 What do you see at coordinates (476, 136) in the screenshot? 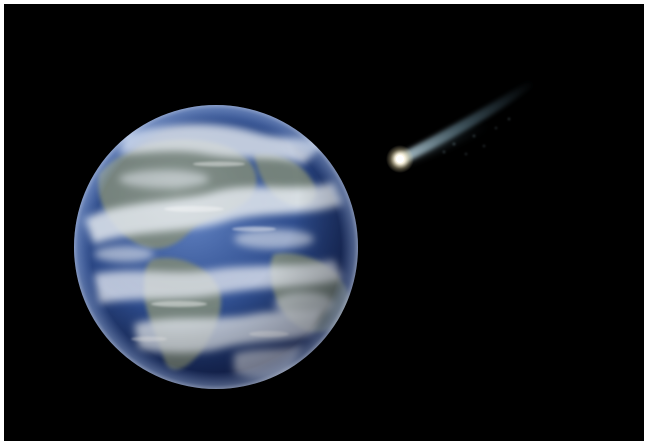
I see `comet-debris` at bounding box center [476, 136].